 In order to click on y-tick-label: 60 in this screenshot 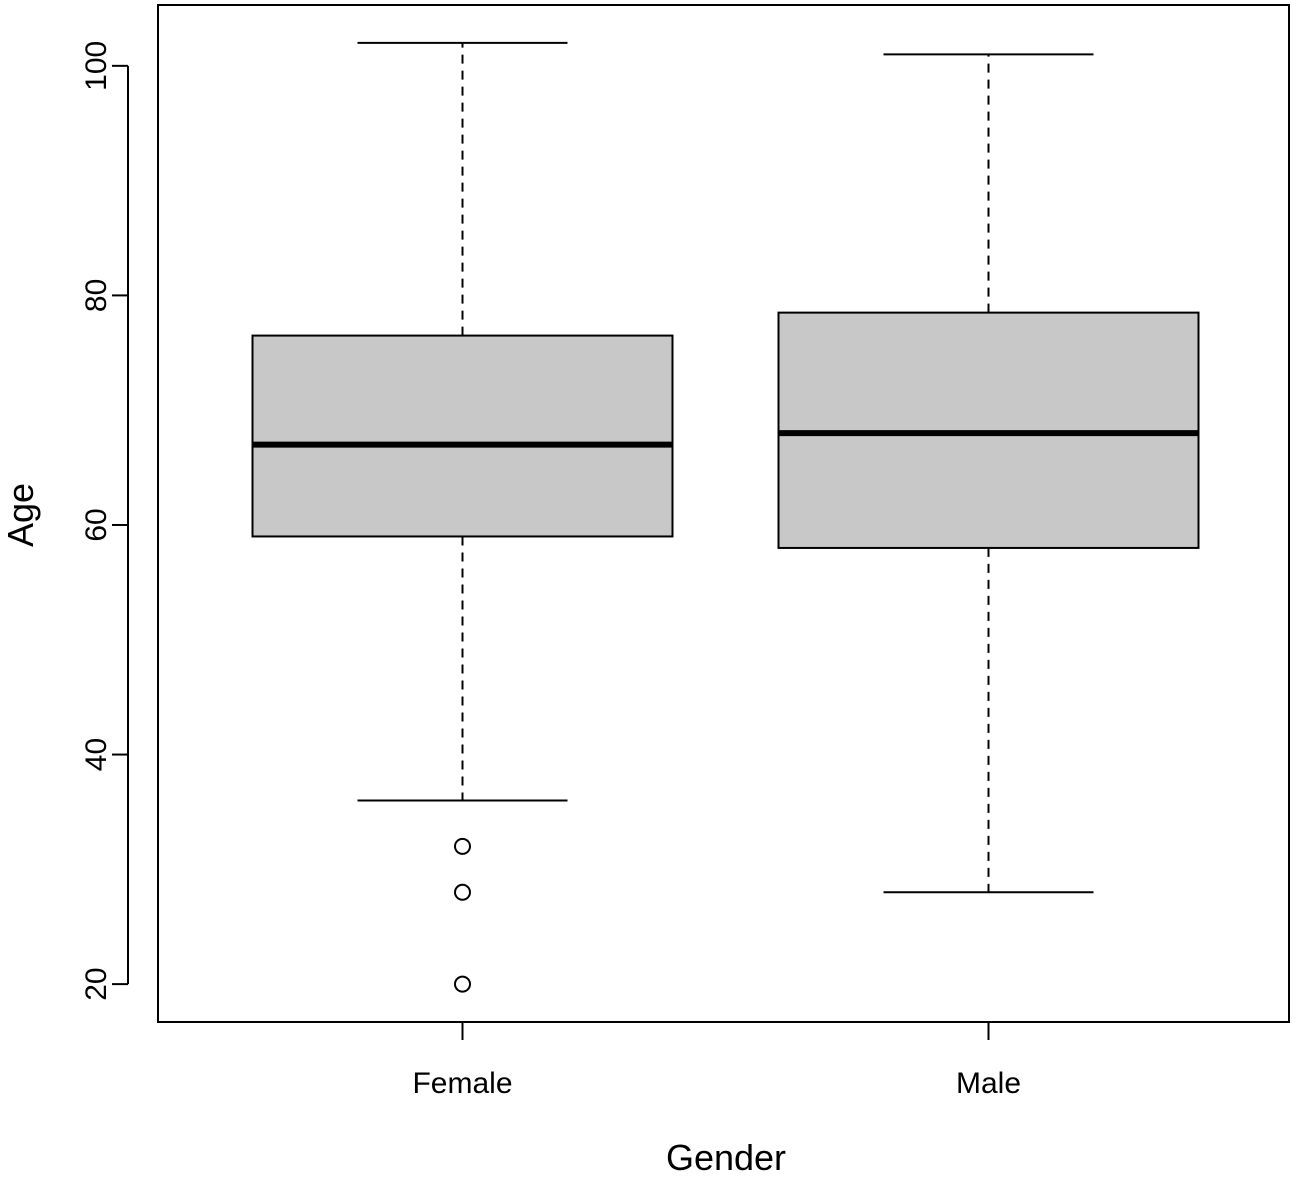, I will do `click(96, 524)`.